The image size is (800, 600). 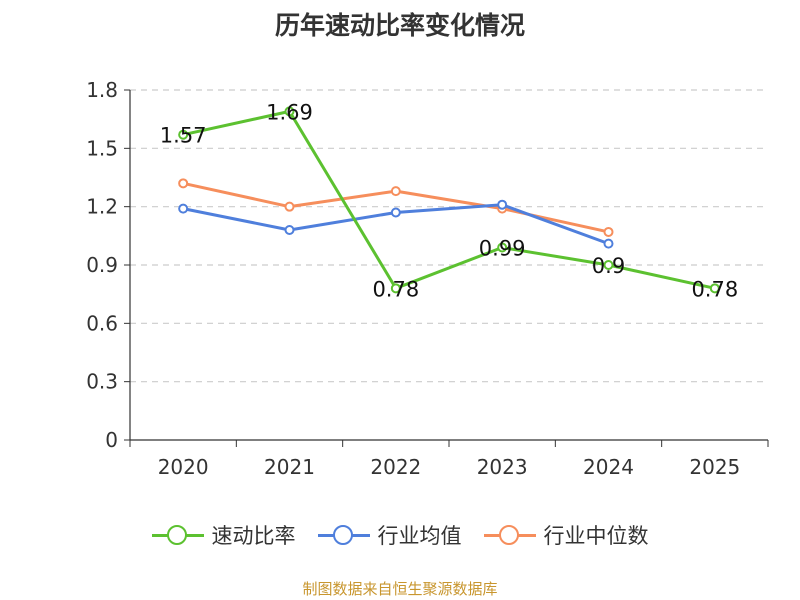 I want to click on x-tick-label: 2025, so click(x=714, y=467).